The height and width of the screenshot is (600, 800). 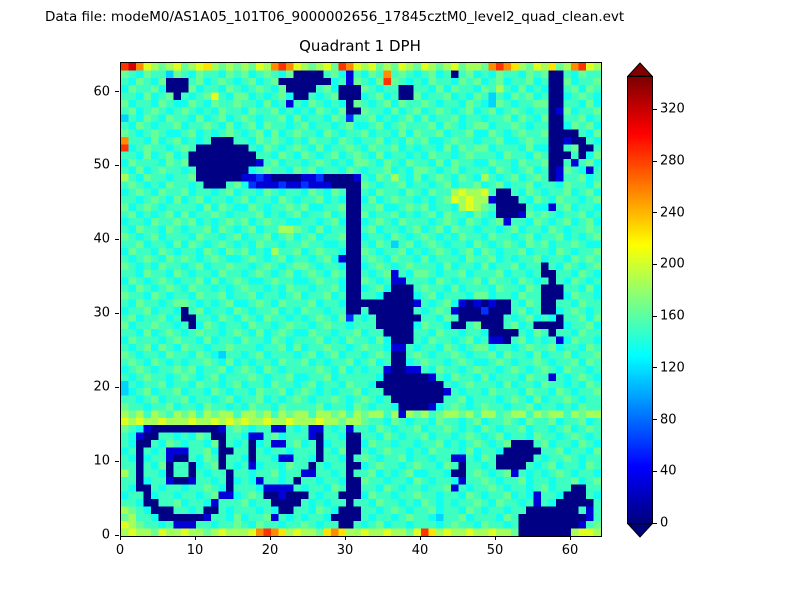 What do you see at coordinates (120, 550) in the screenshot?
I see `x-tick-label: 0` at bounding box center [120, 550].